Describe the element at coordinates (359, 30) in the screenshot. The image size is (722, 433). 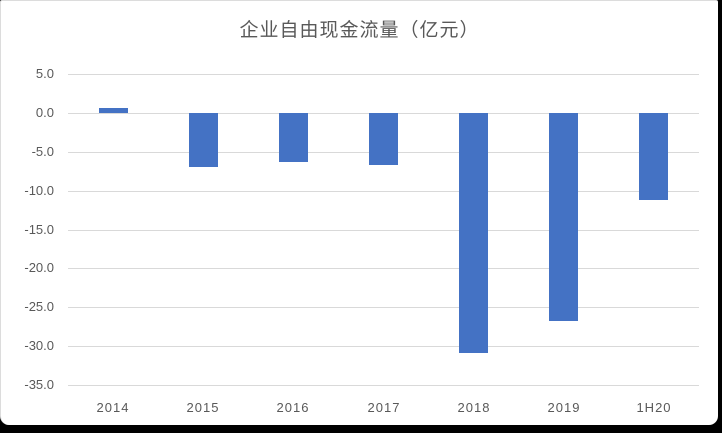
I see `chart-title: 企业自由现金流量（亿元）` at that location.